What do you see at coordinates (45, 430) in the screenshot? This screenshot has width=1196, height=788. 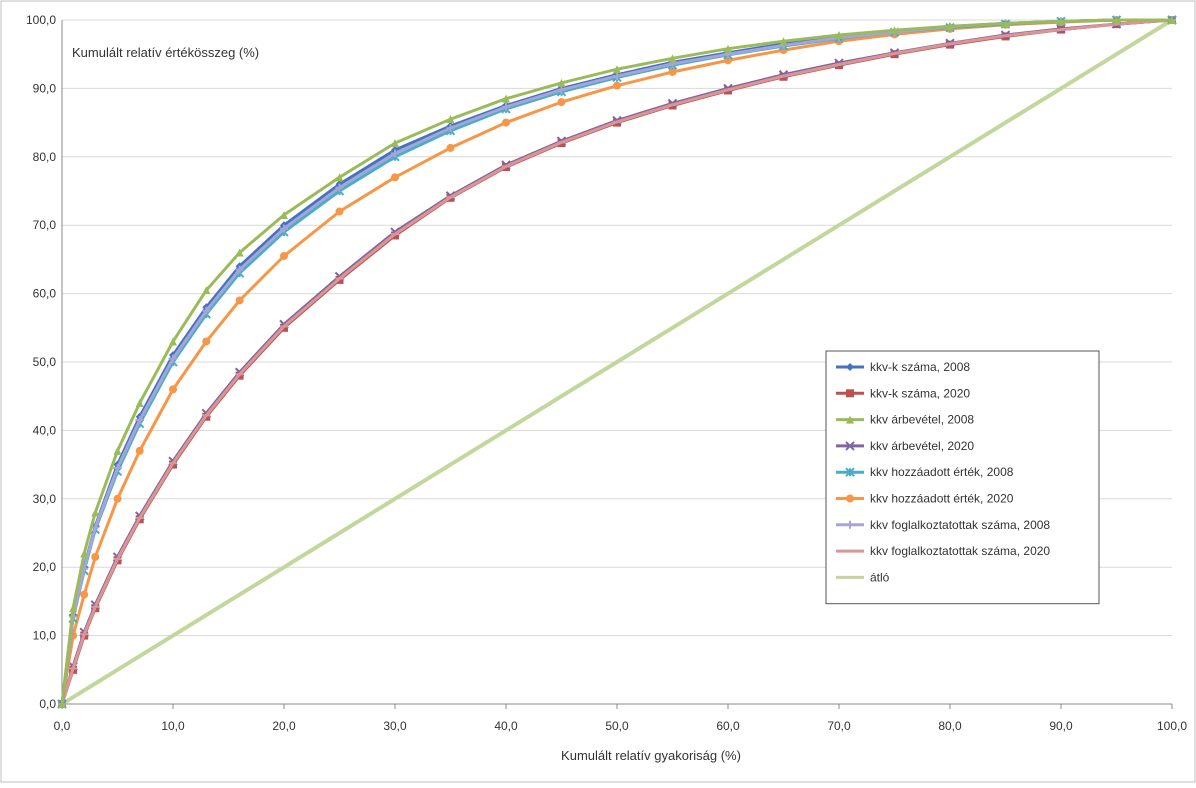 I see `y-tick-label: 40,0` at bounding box center [45, 430].